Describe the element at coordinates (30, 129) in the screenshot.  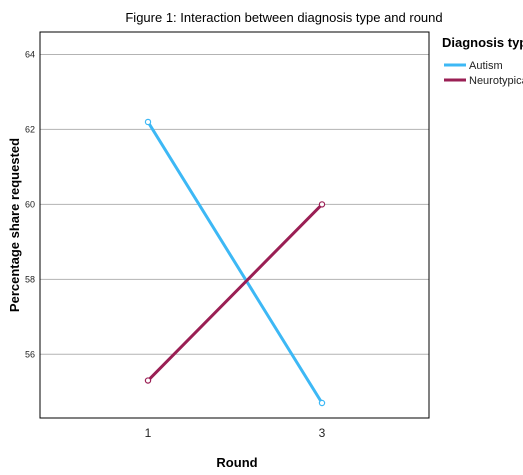
I see `y-tick-label: 62` at that location.